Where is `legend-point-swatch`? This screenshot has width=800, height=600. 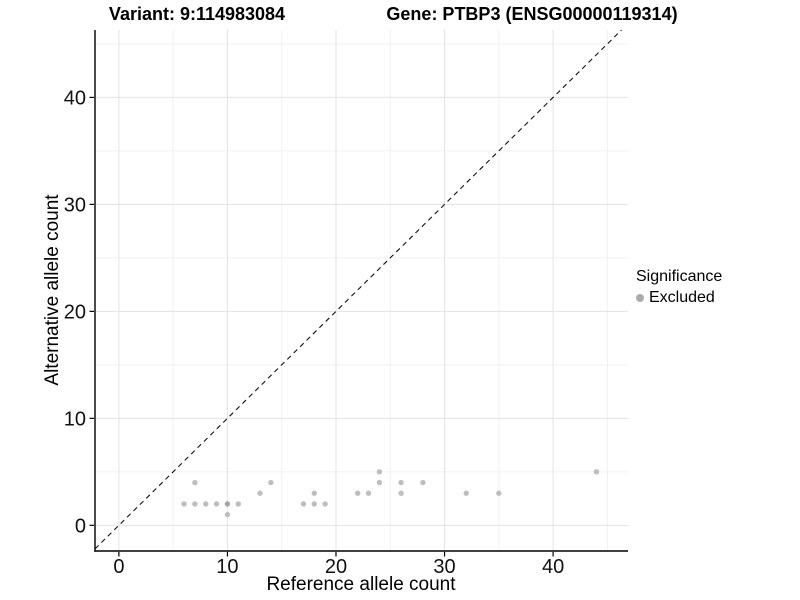 legend-point-swatch is located at coordinates (640, 298).